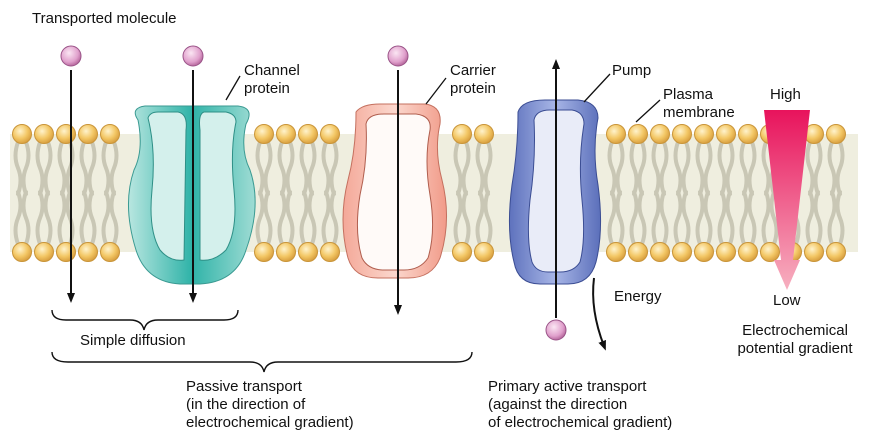 The image size is (891, 443). Describe the element at coordinates (473, 89) in the screenshot. I see `label-carrier-line2: protein` at that location.